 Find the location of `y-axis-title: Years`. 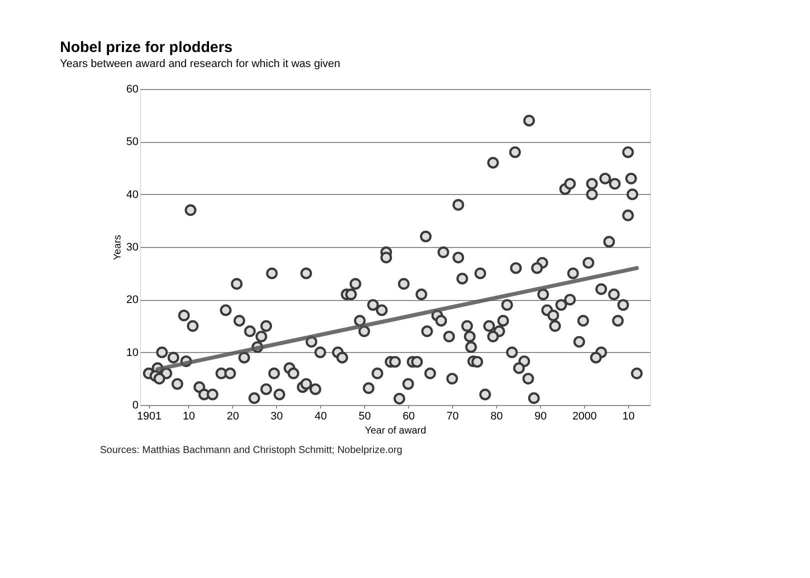

y-axis-title: Years is located at coordinates (118, 247).